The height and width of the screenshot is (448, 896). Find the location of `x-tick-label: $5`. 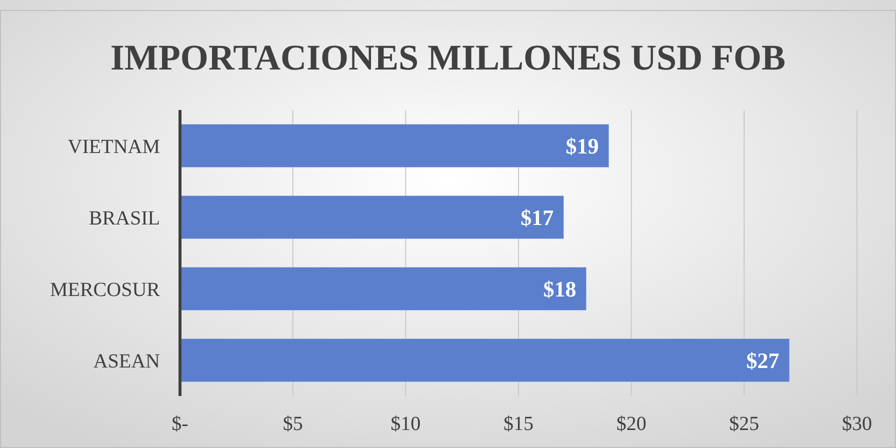

x-tick-label: $5 is located at coordinates (292, 424).